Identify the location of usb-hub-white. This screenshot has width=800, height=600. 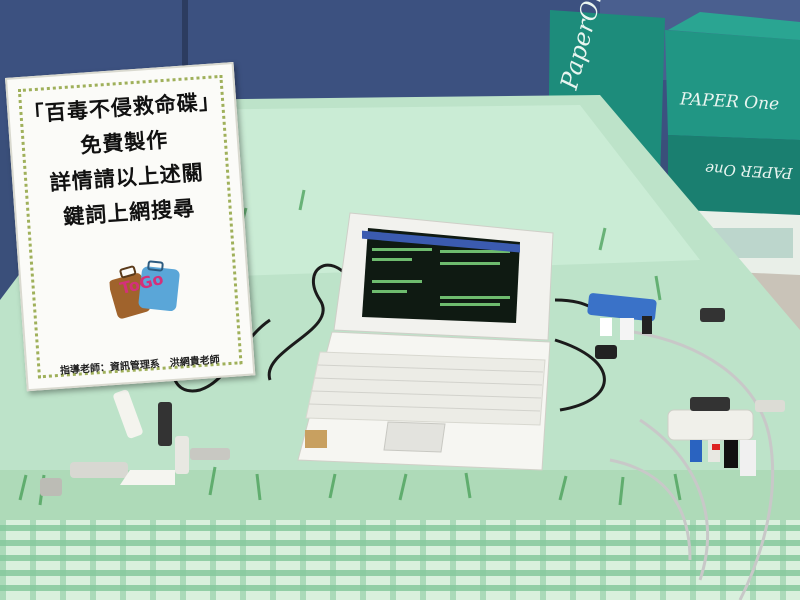
(711, 442).